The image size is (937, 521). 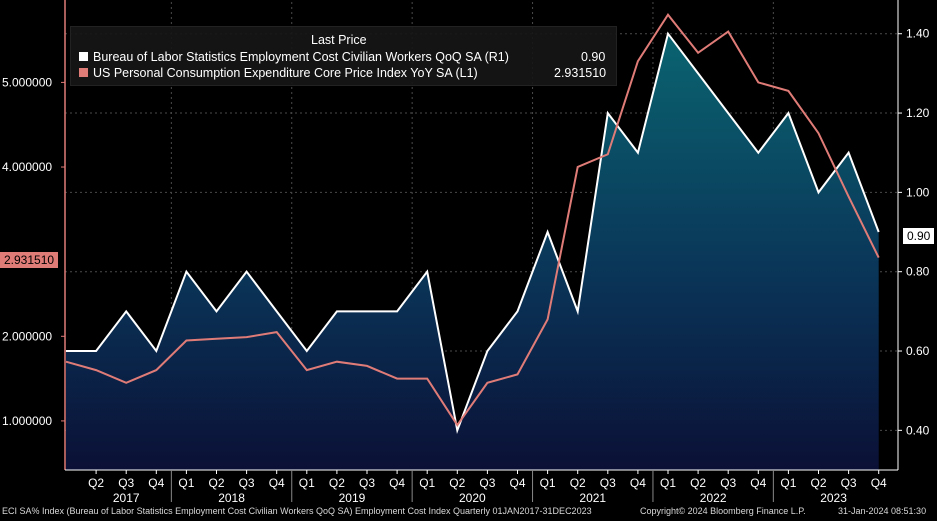 I want to click on legend-swatch-eci, so click(x=83, y=56).